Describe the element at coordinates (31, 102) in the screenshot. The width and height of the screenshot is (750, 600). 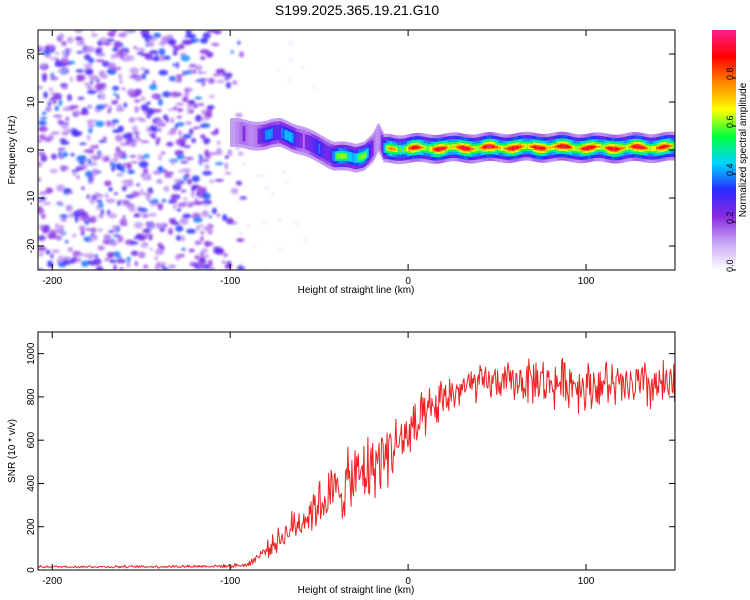
I see `spectrogram-y-tick-label: 10` at that location.